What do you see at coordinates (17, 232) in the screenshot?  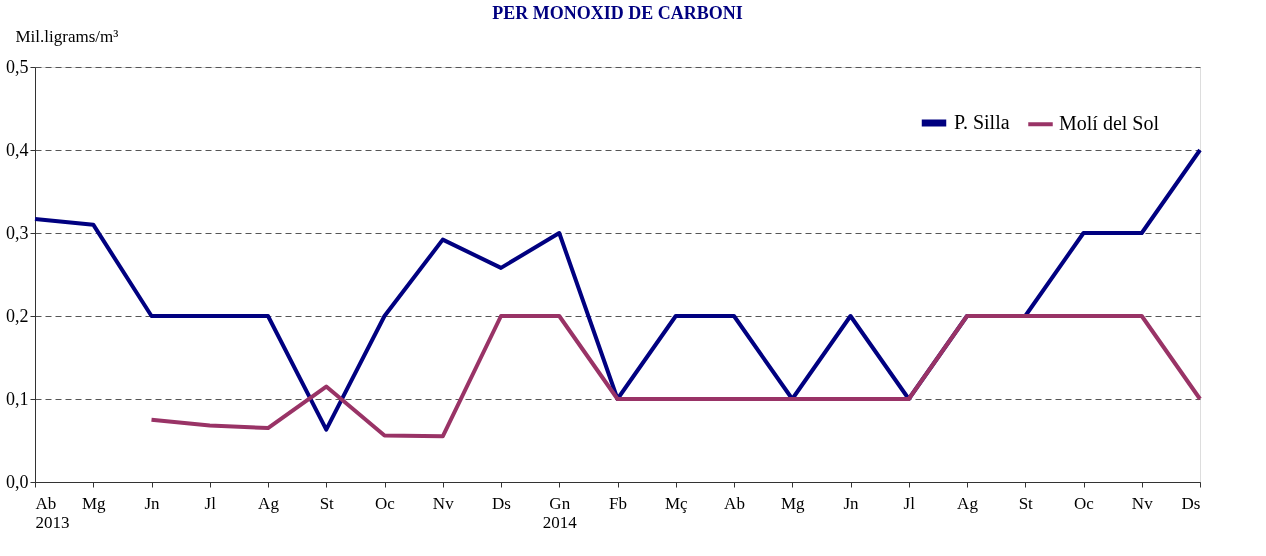 I see `y-tick-label: 0,3` at bounding box center [17, 232].